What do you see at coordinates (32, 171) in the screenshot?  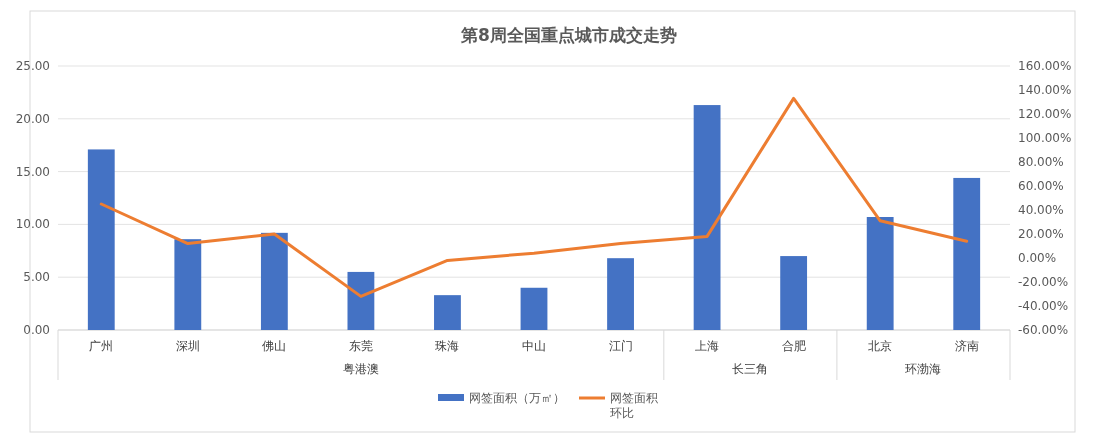 I see `y-tick-label: 15.00` at bounding box center [32, 171].